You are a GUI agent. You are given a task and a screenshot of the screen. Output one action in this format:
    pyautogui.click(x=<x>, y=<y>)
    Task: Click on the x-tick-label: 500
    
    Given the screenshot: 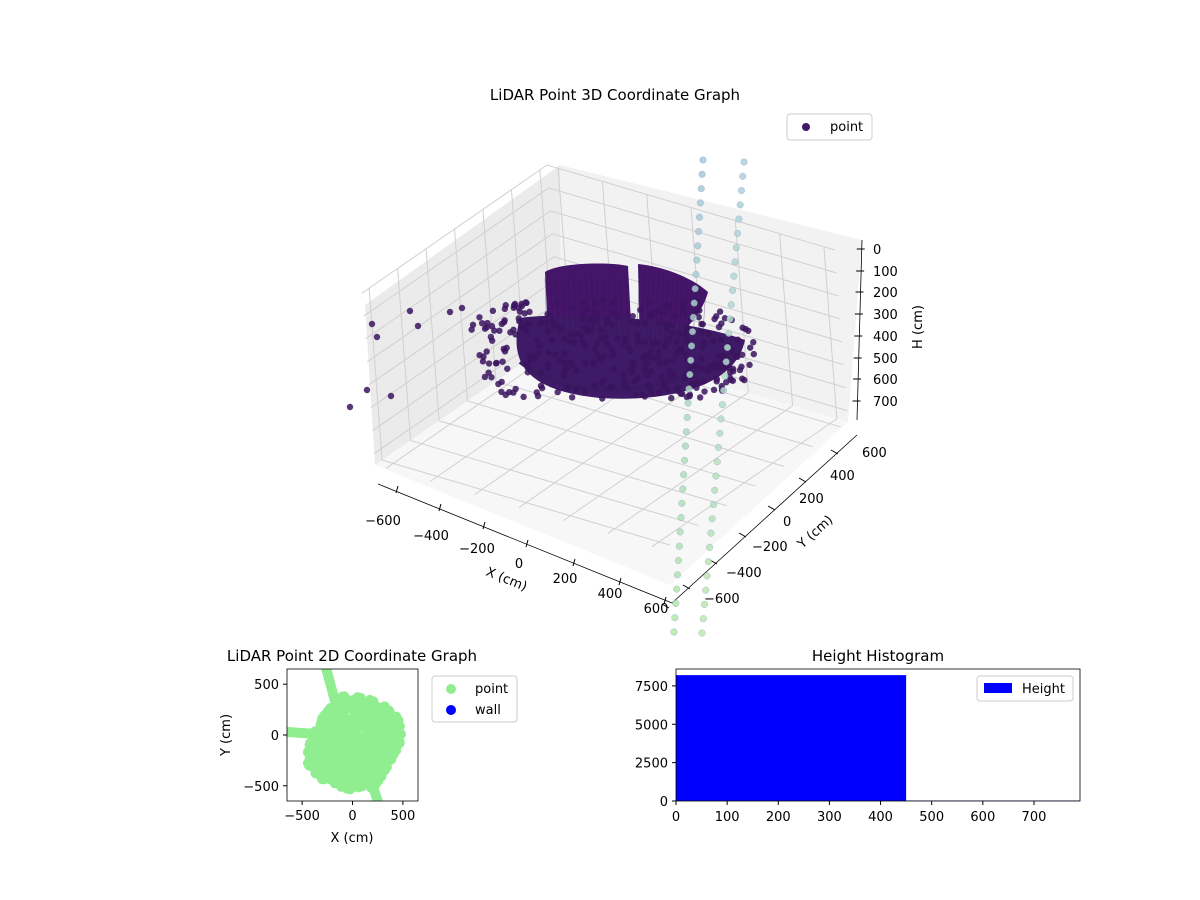 What is the action you would take?
    pyautogui.click(x=402, y=816)
    